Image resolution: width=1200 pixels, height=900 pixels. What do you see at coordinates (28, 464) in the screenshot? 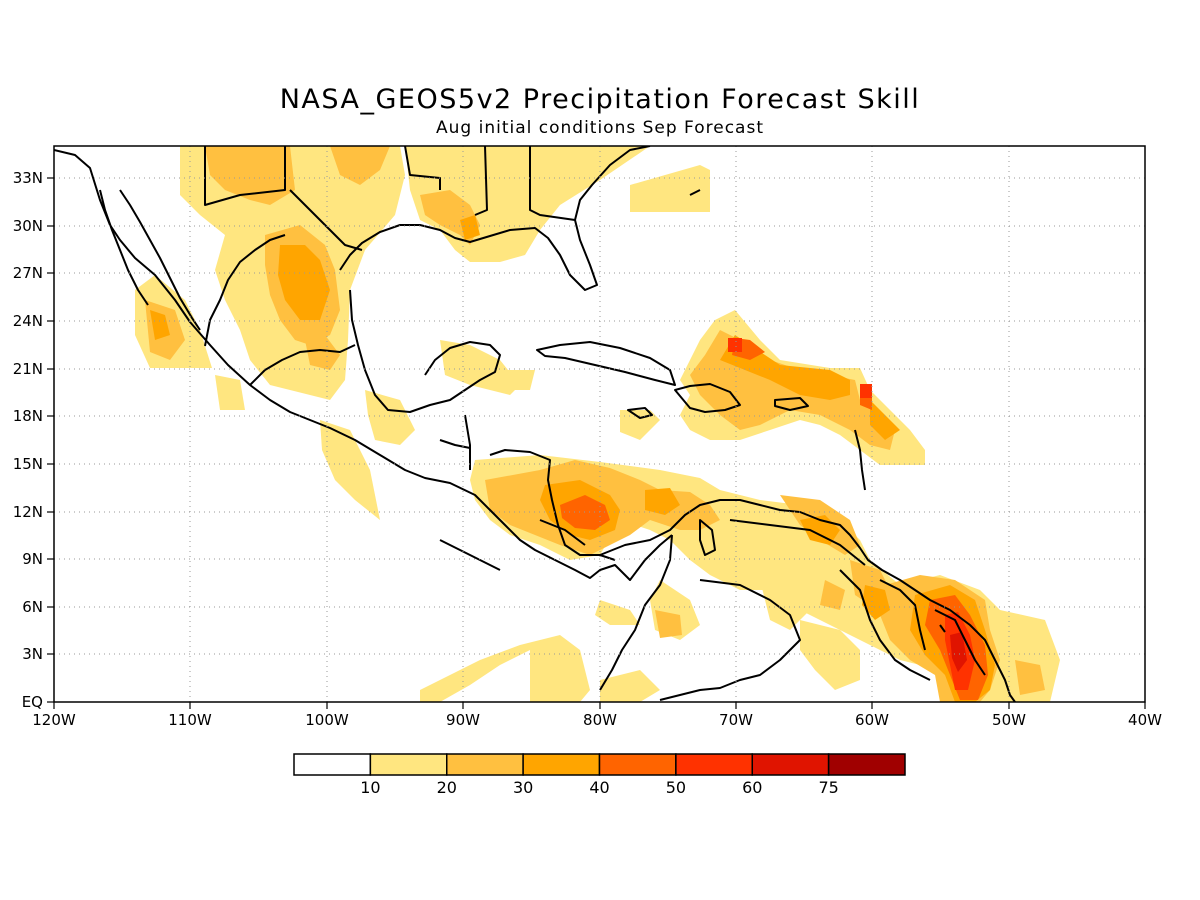
I see `lat-label: 15N` at bounding box center [28, 464].